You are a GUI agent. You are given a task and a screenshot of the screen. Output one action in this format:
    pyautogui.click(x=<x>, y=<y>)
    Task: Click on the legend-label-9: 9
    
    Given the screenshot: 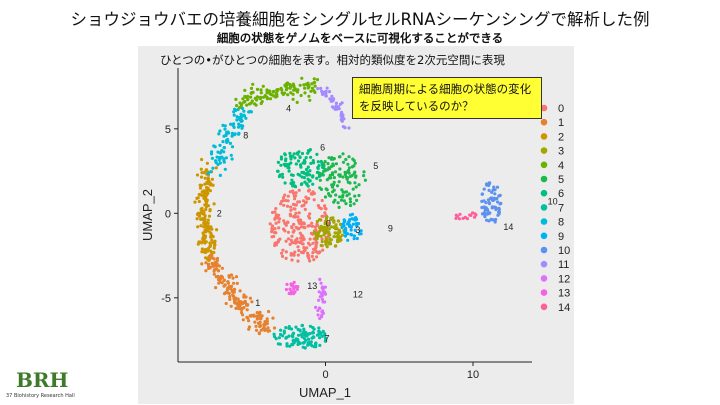 What is the action you would take?
    pyautogui.click(x=561, y=237)
    